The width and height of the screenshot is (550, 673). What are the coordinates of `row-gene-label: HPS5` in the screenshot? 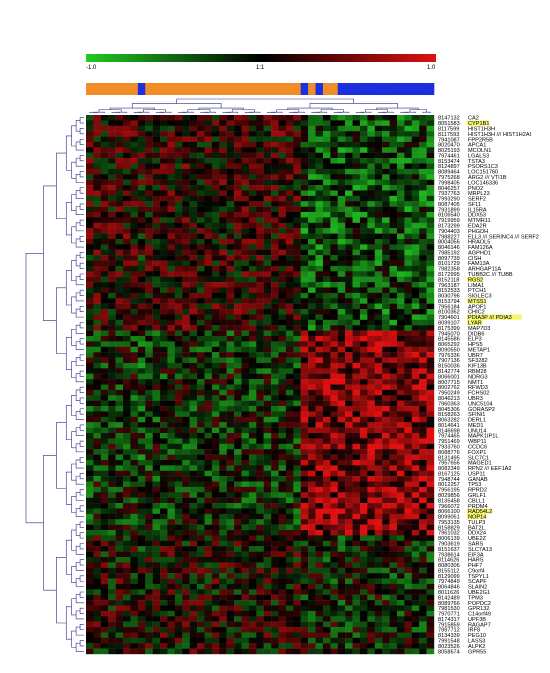 It's located at (475, 345).